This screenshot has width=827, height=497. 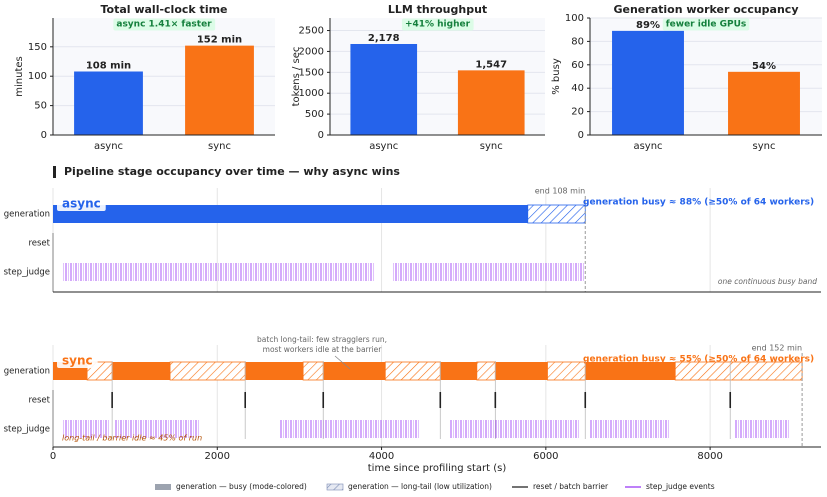 I want to click on y-axis-label: % busy, so click(x=556, y=76).